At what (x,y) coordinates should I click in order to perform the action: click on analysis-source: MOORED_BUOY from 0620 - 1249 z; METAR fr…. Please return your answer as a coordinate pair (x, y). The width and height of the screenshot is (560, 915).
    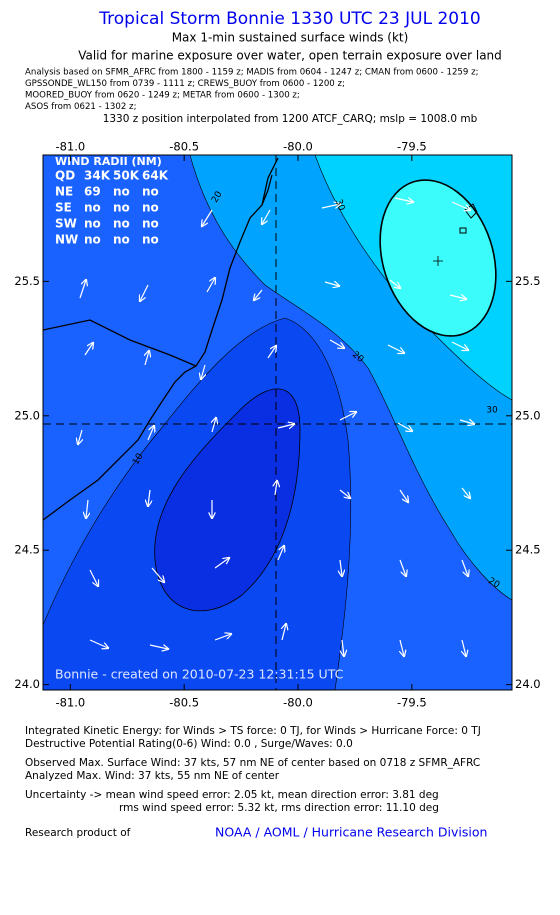
    Looking at the image, I should click on (162, 96).